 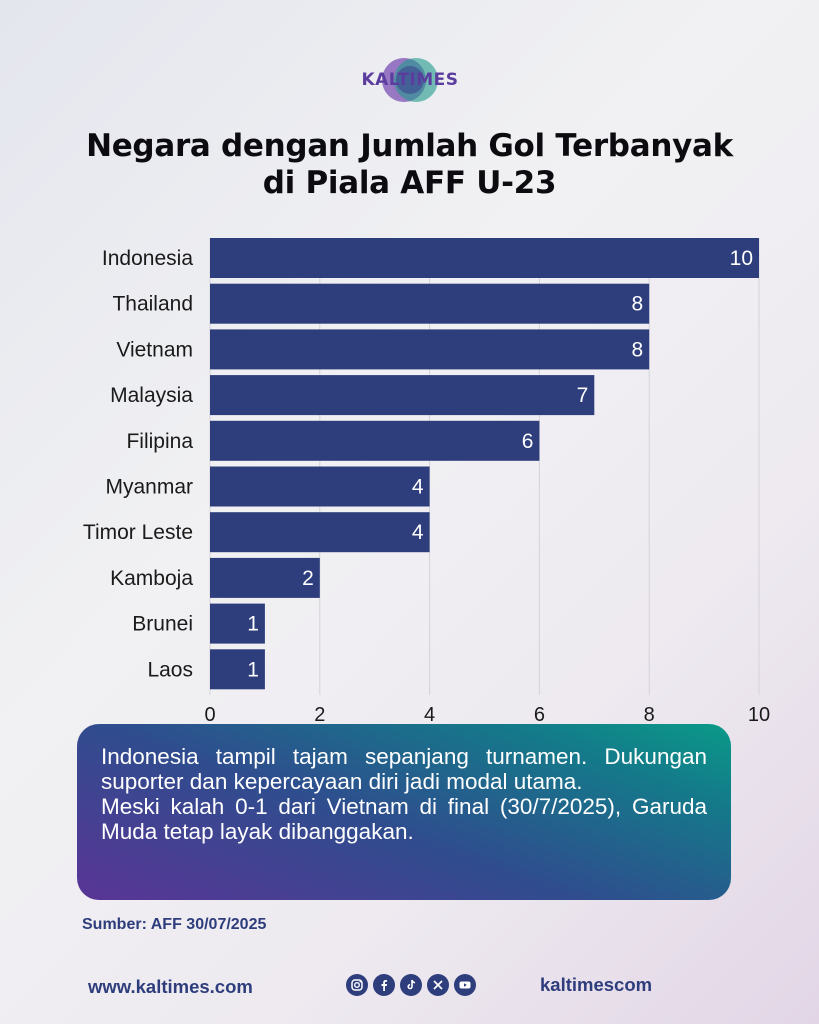 What do you see at coordinates (174, 924) in the screenshot?
I see `source-note: Sumber: AFF 30/07/2025` at bounding box center [174, 924].